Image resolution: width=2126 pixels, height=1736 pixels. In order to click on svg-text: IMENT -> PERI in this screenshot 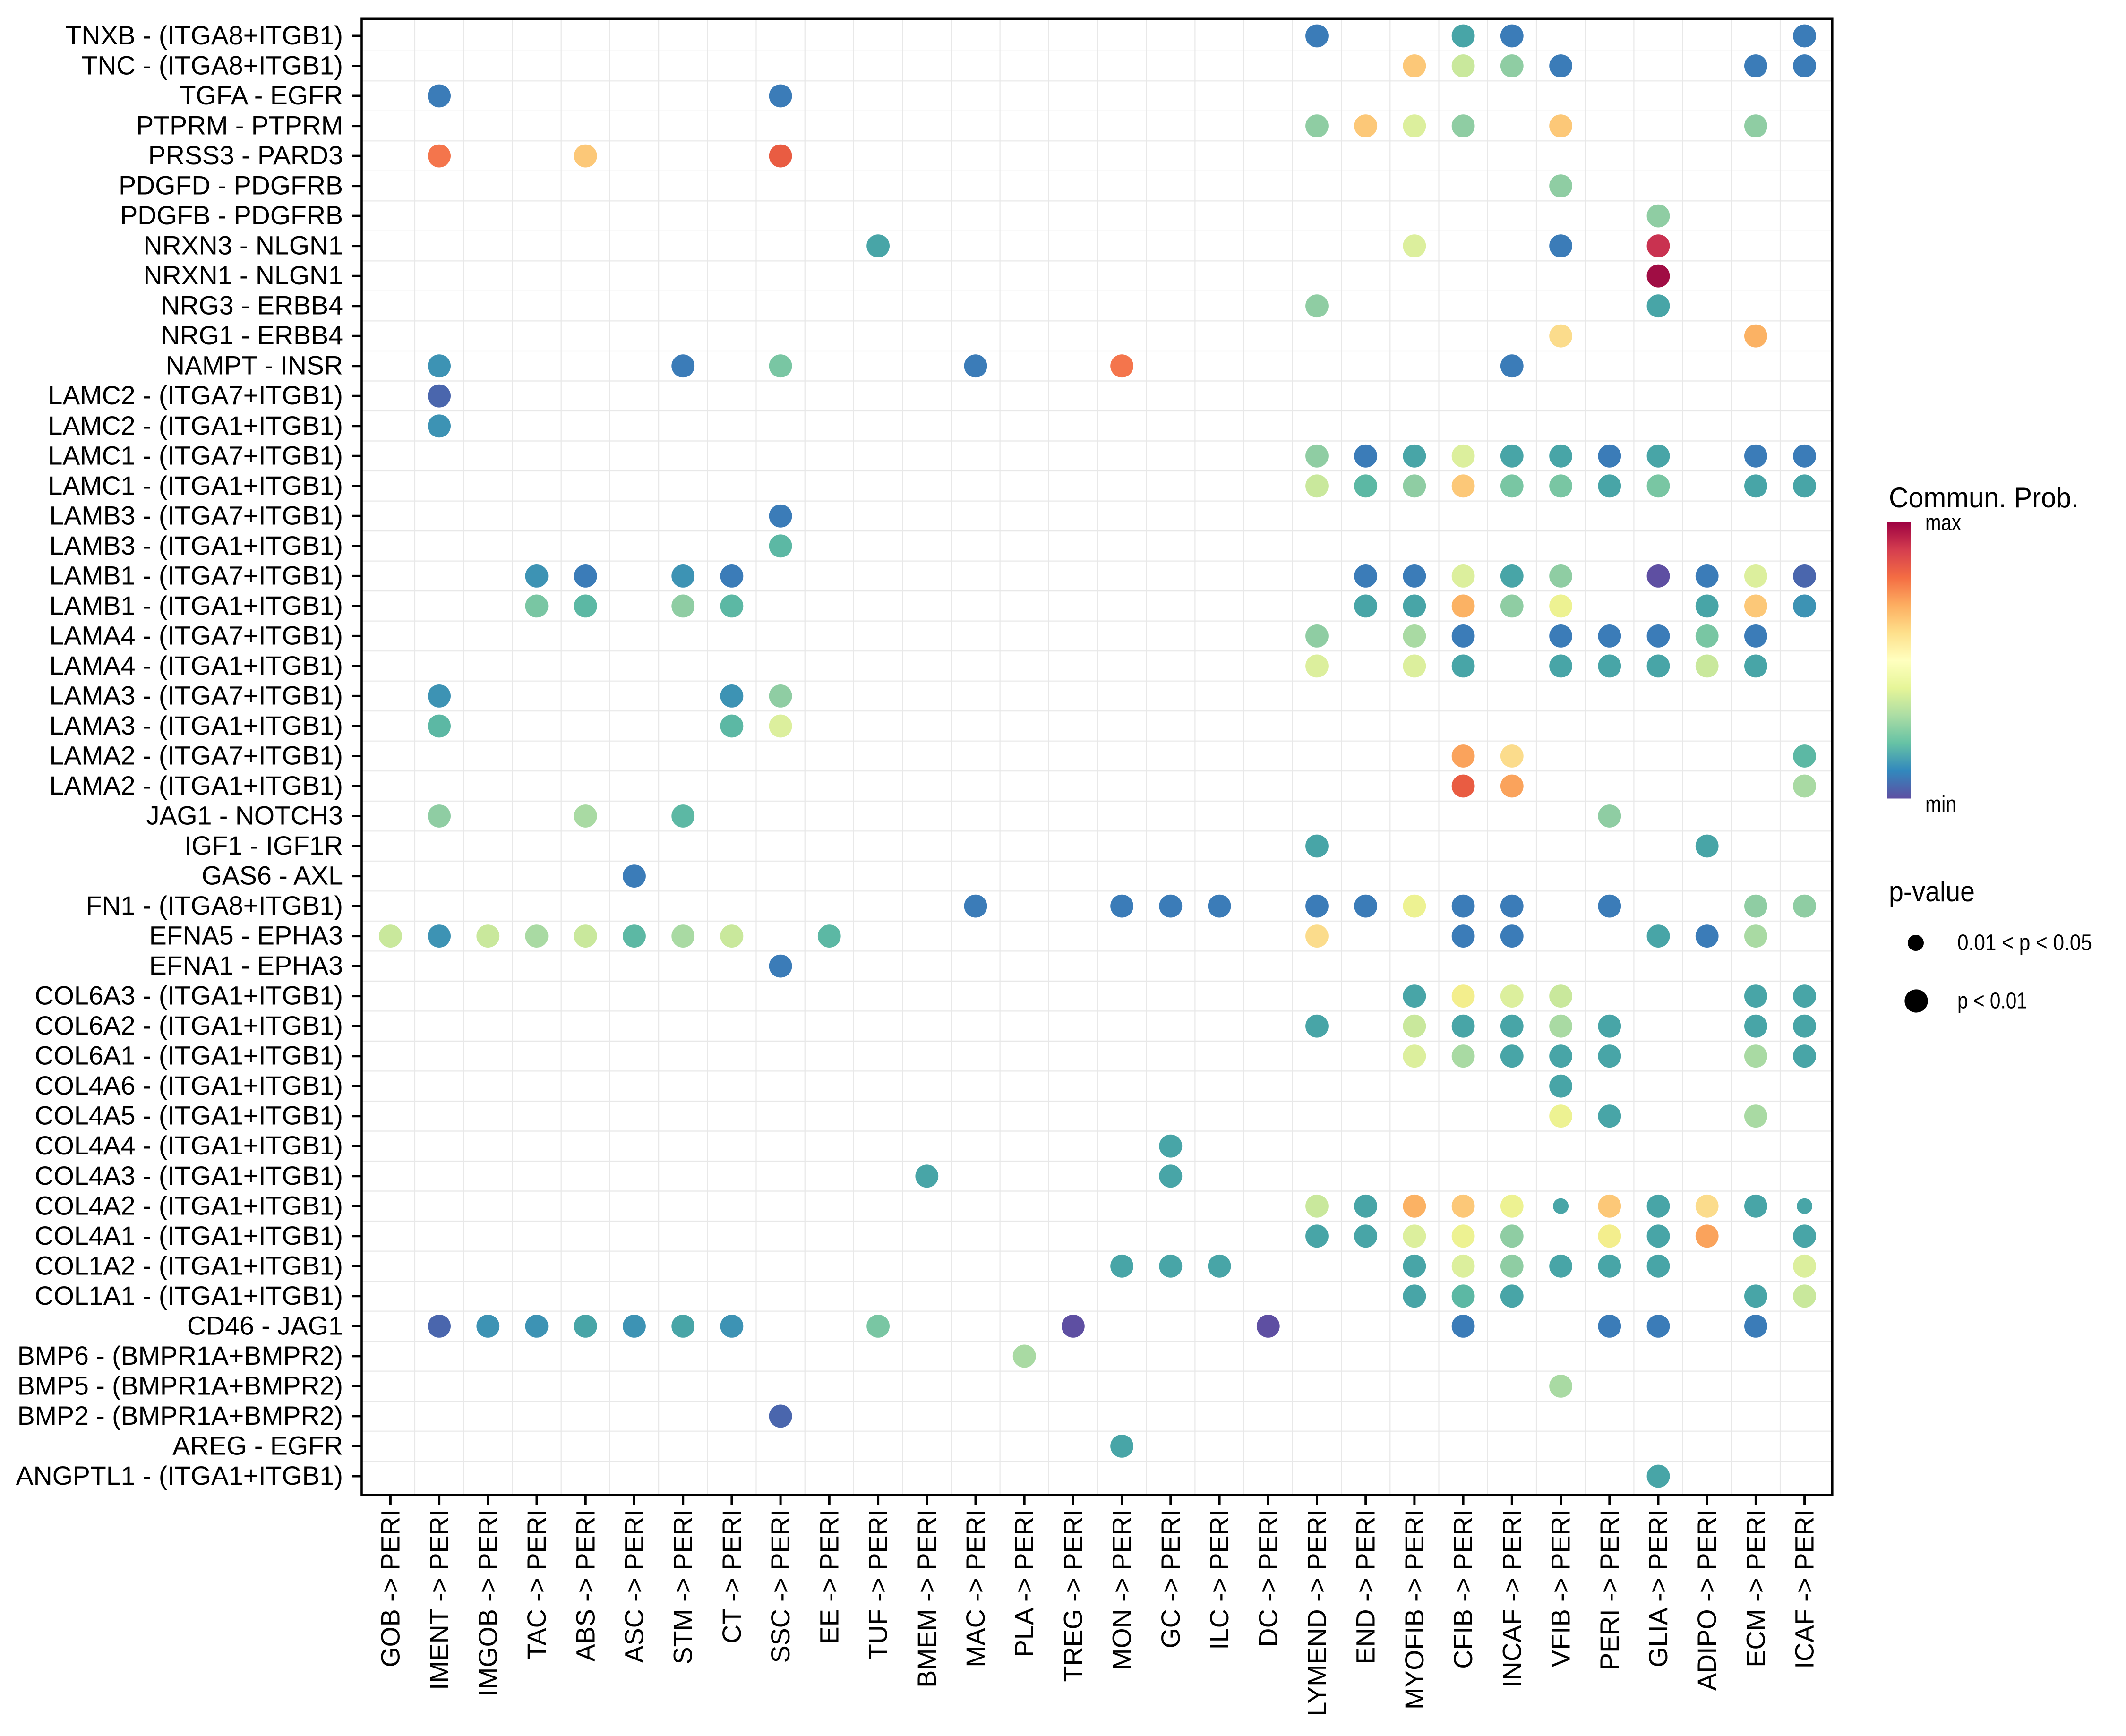, I will do `click(439, 1599)`.